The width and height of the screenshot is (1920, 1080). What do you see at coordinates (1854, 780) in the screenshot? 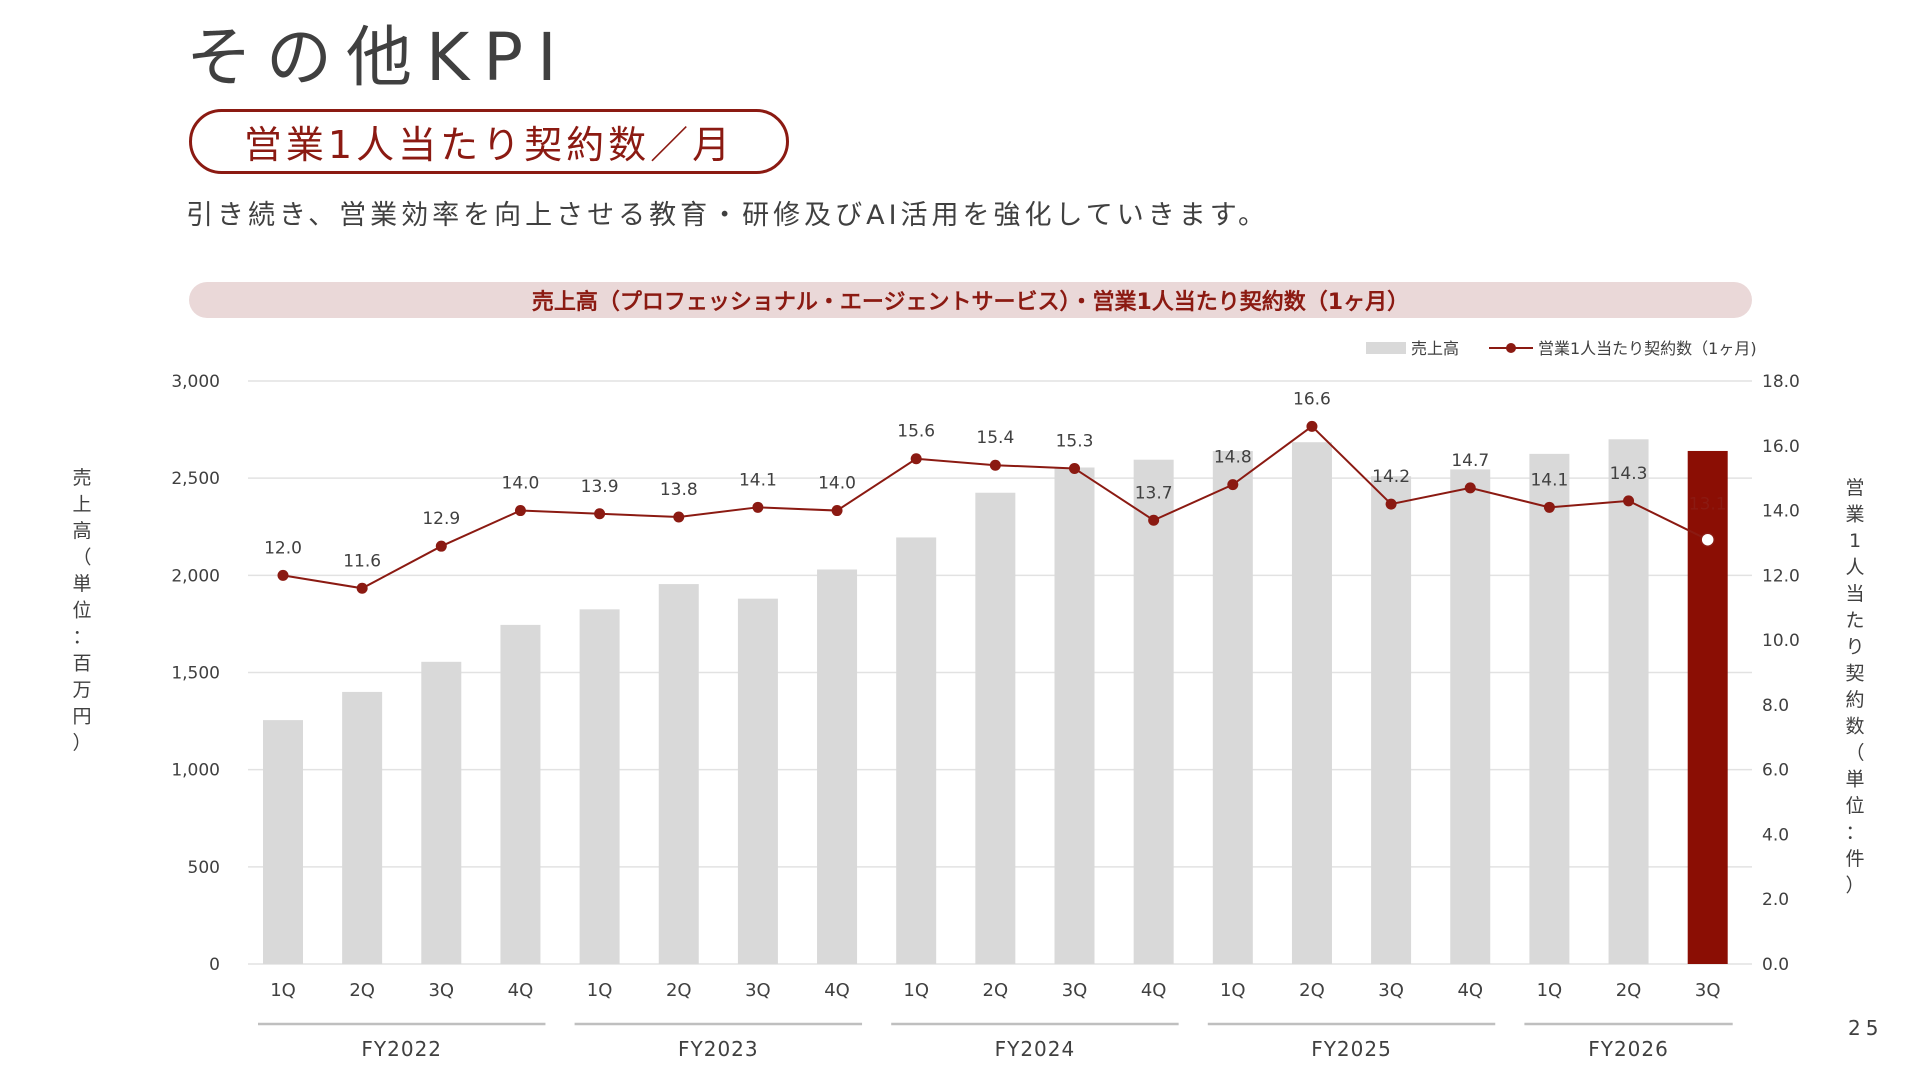
I see `y-right-axis-title-char: 単` at bounding box center [1854, 780].